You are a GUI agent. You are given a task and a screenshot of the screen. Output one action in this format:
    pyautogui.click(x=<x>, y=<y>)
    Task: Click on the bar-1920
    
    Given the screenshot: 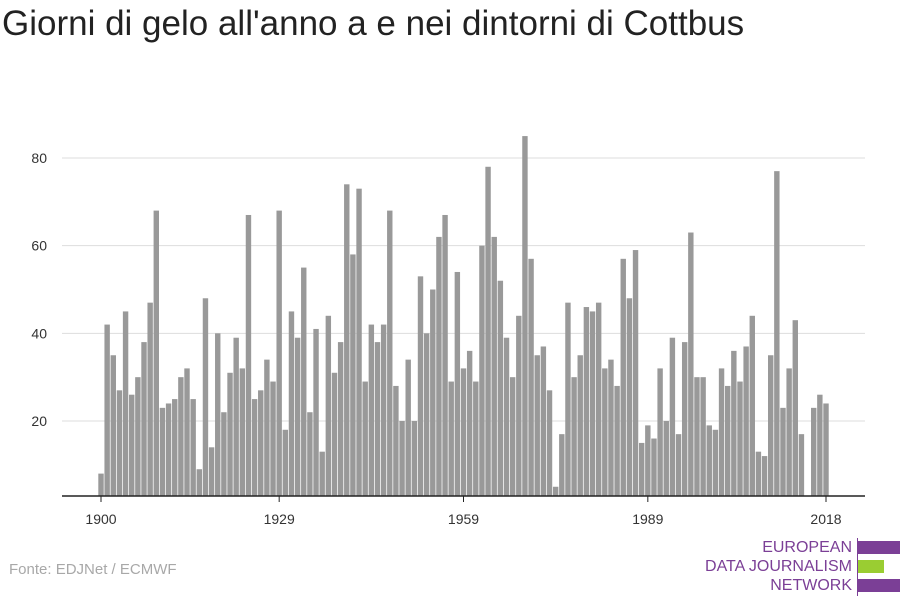 What is the action you would take?
    pyautogui.click(x=224, y=454)
    